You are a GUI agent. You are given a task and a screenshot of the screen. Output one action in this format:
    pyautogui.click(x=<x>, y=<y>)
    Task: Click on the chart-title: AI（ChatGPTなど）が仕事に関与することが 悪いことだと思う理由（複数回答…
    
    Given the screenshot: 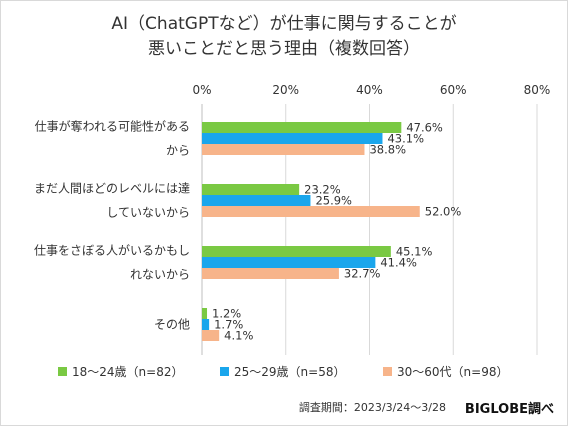 What is the action you would take?
    pyautogui.click(x=284, y=37)
    